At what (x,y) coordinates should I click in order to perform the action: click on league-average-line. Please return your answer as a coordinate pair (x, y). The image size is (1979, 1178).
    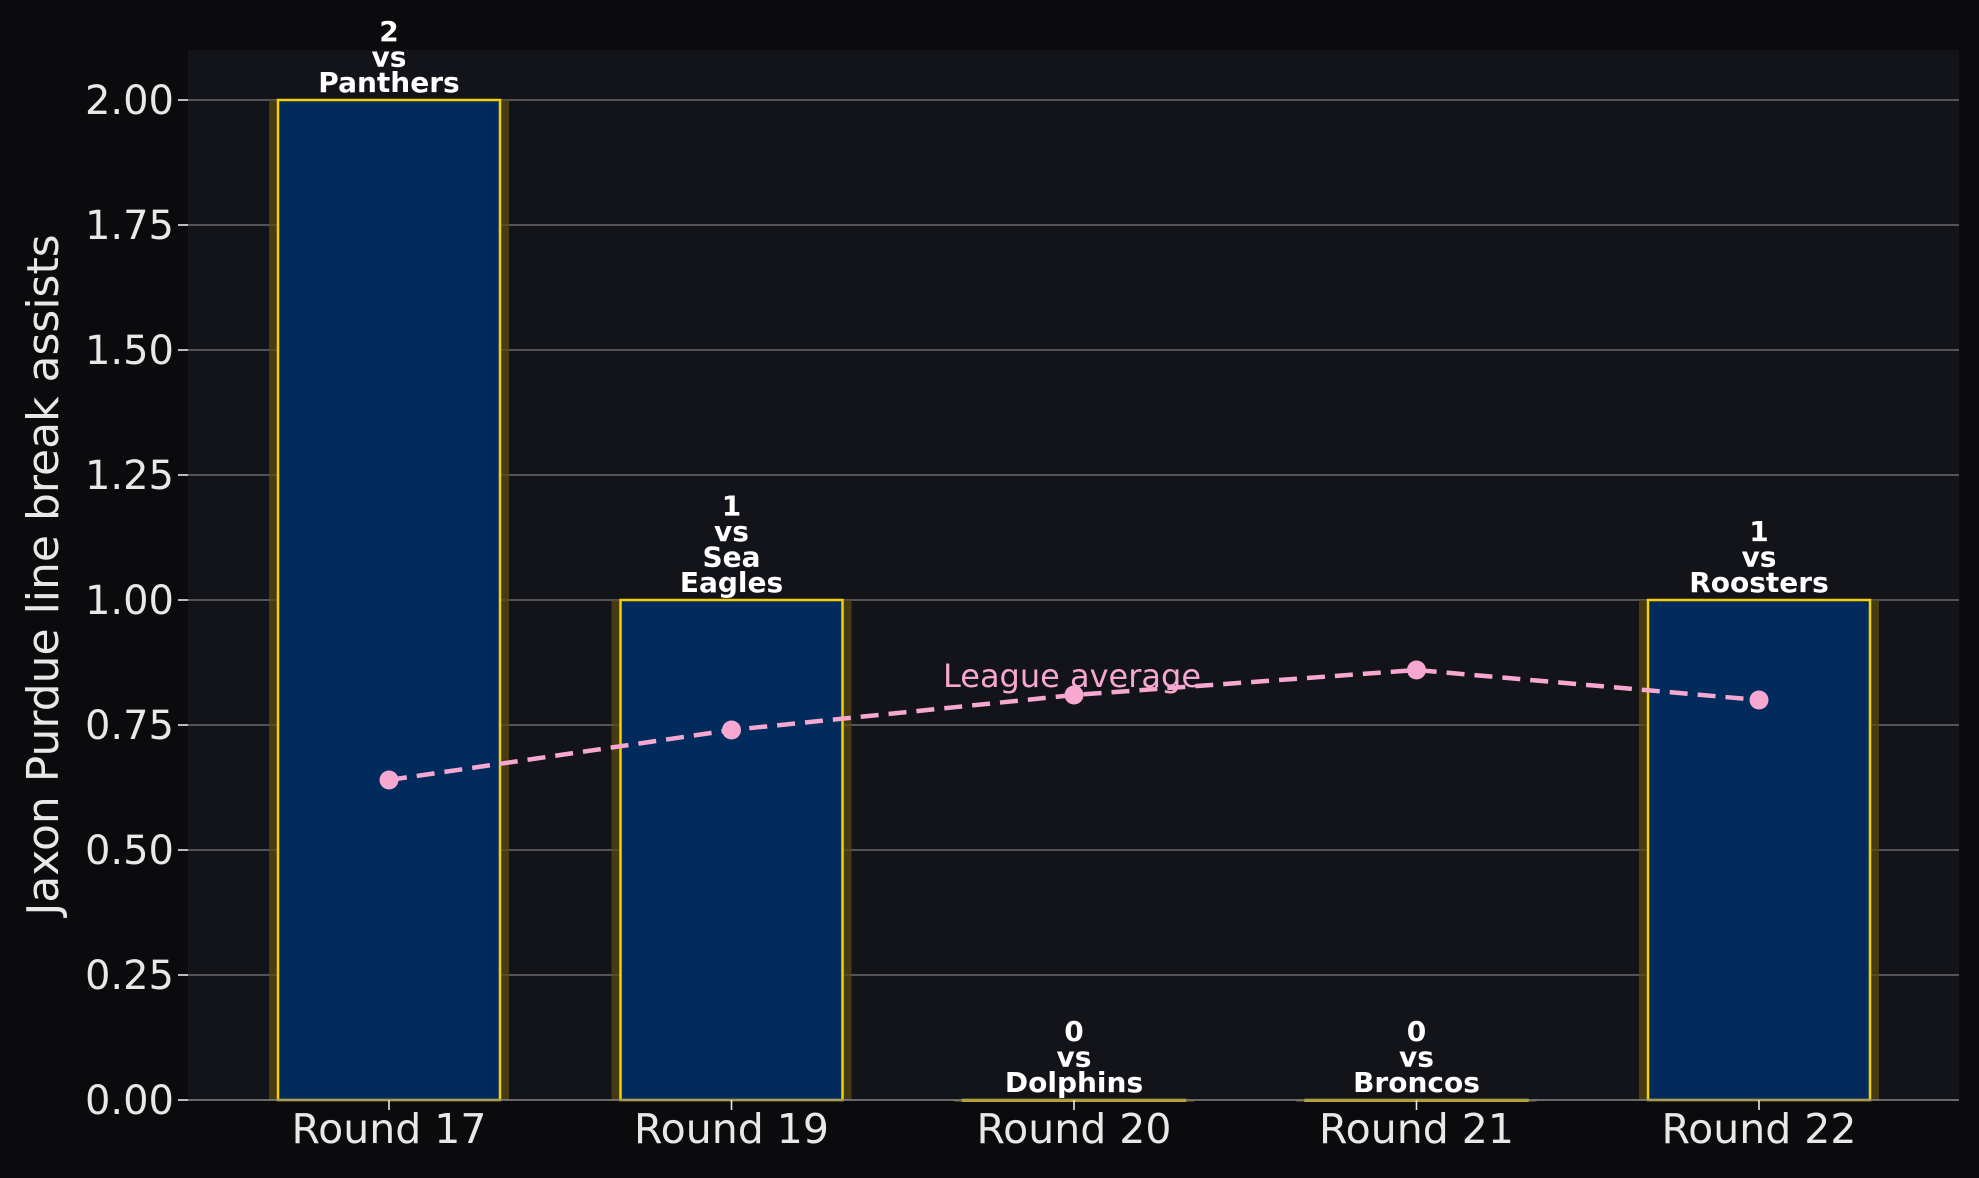
    Looking at the image, I should click on (1074, 725).